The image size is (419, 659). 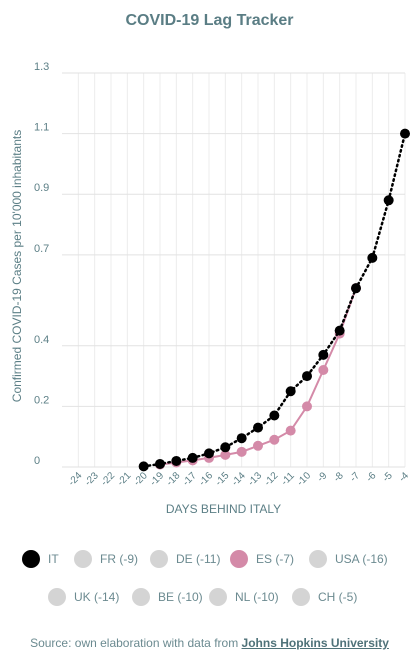 What do you see at coordinates (288, 479) in the screenshot?
I see `x-tick-label: -11` at bounding box center [288, 479].